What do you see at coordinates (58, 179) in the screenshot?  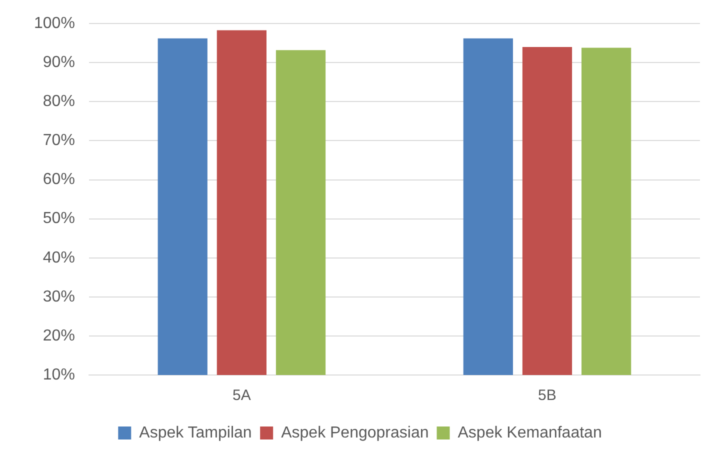 I see `y-tick-label: 60%` at bounding box center [58, 179].